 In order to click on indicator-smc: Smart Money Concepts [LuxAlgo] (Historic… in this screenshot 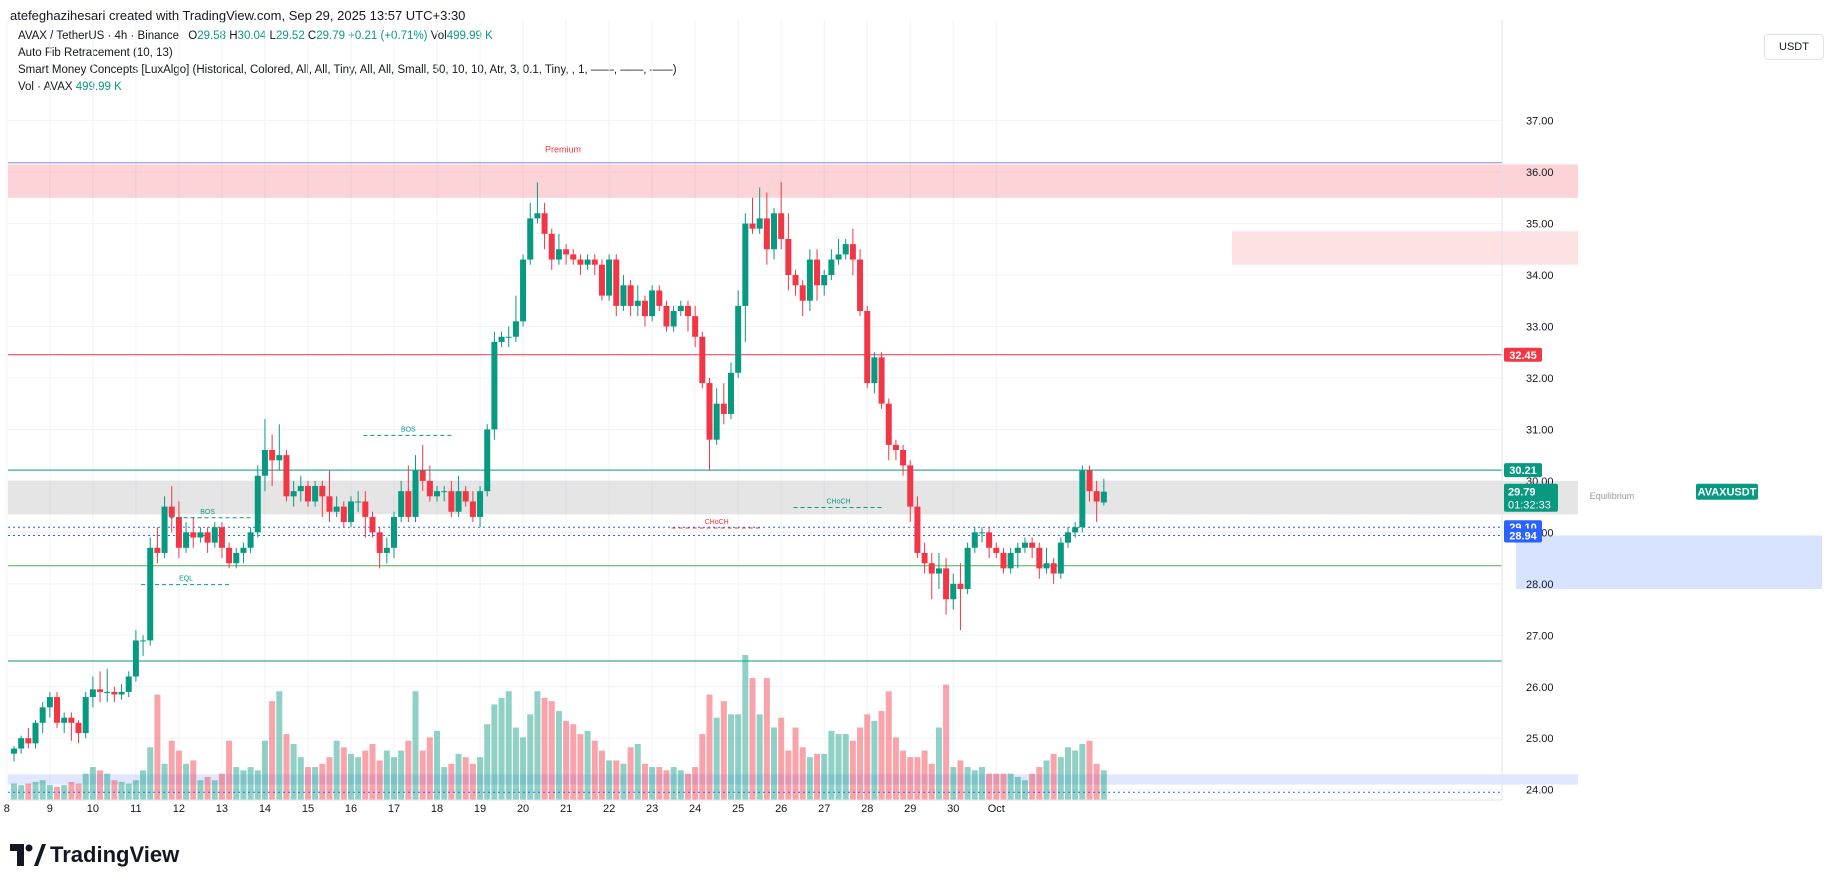, I will do `click(347, 70)`.